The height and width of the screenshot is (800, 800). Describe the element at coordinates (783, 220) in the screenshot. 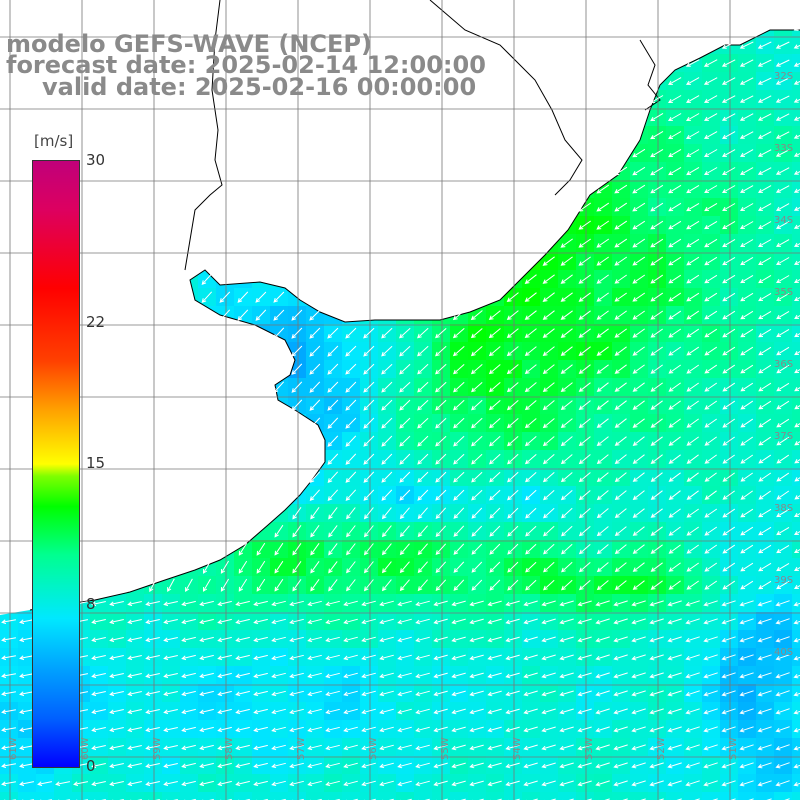

I see `latitude-label: 34S` at that location.